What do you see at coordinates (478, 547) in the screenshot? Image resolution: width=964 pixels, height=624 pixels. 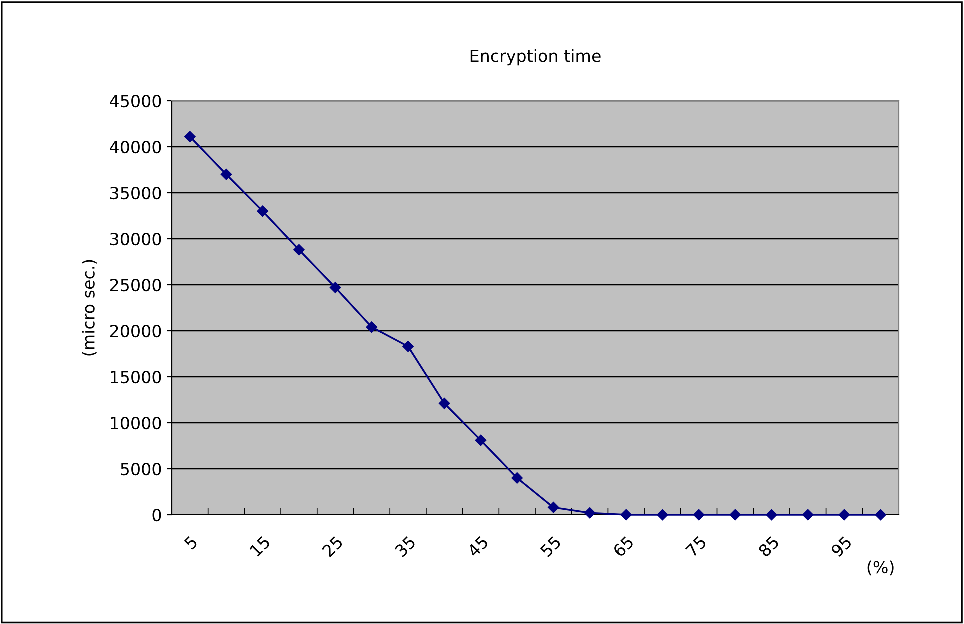 I see `x-tick-label: 45` at bounding box center [478, 547].